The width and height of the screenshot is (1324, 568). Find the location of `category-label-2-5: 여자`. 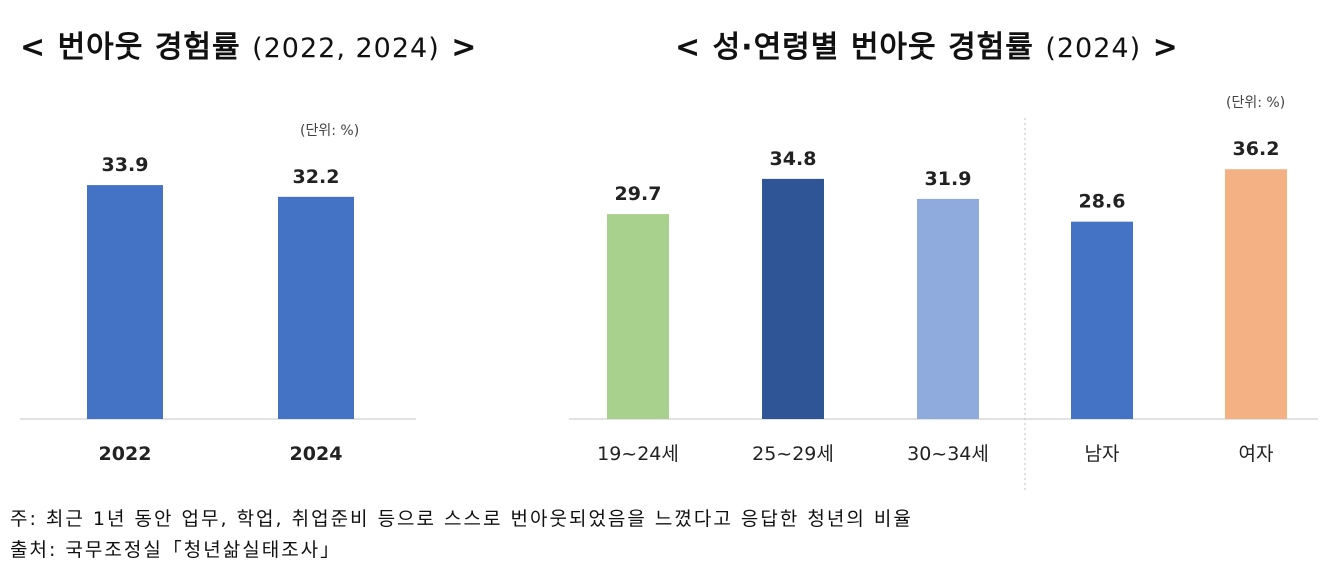

category-label-2-5: 여자 is located at coordinates (1256, 454).